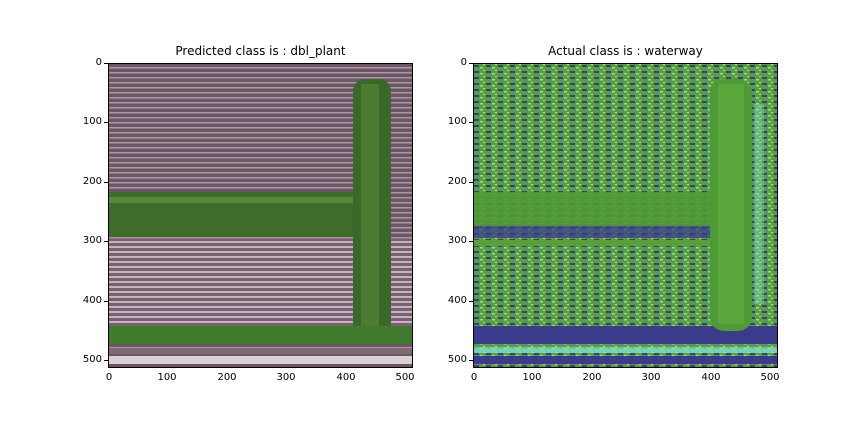 The height and width of the screenshot is (432, 864). Describe the element at coordinates (286, 377) in the screenshot. I see `left-x-tick-300: 300` at that location.